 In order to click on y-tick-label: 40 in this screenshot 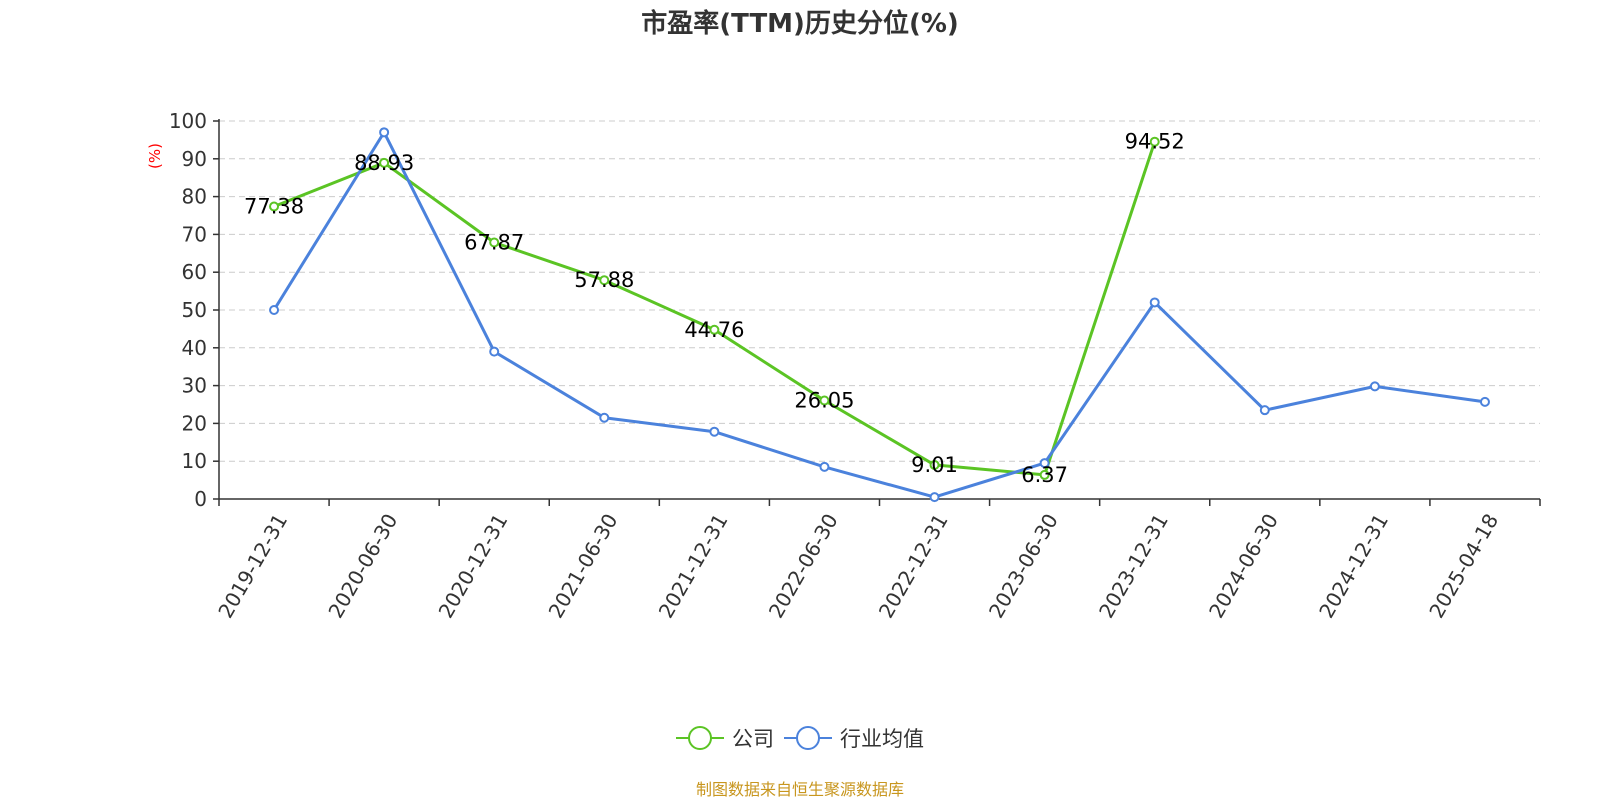, I will do `click(194, 348)`.